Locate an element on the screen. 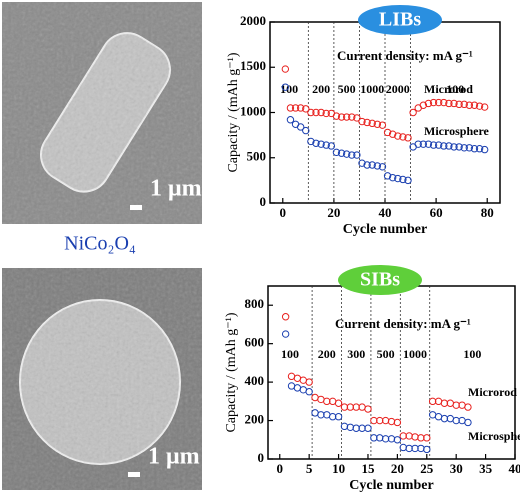  y-tick-label: 0 is located at coordinates (261, 457).